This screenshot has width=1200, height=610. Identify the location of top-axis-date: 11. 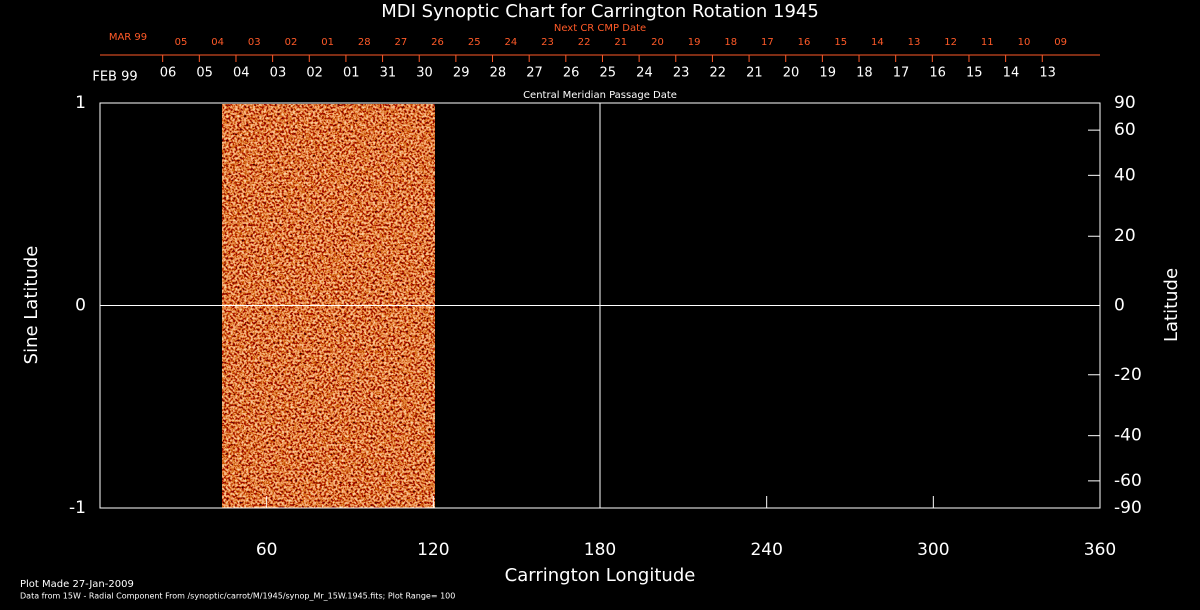
(987, 42).